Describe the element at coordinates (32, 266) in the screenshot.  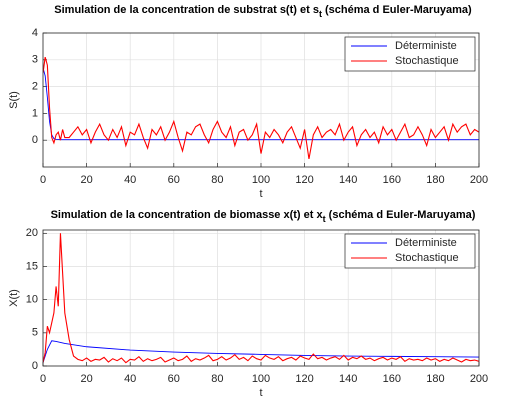
I see `y-tick-label: 15` at that location.